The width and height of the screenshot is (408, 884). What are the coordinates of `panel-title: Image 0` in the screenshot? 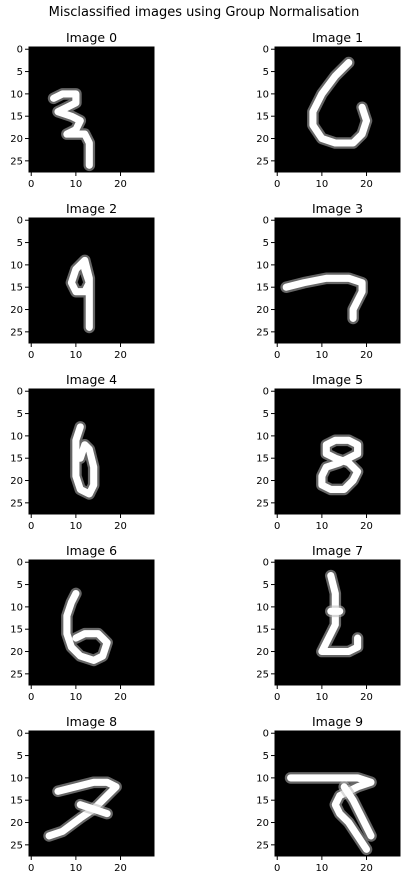 It's located at (91, 37).